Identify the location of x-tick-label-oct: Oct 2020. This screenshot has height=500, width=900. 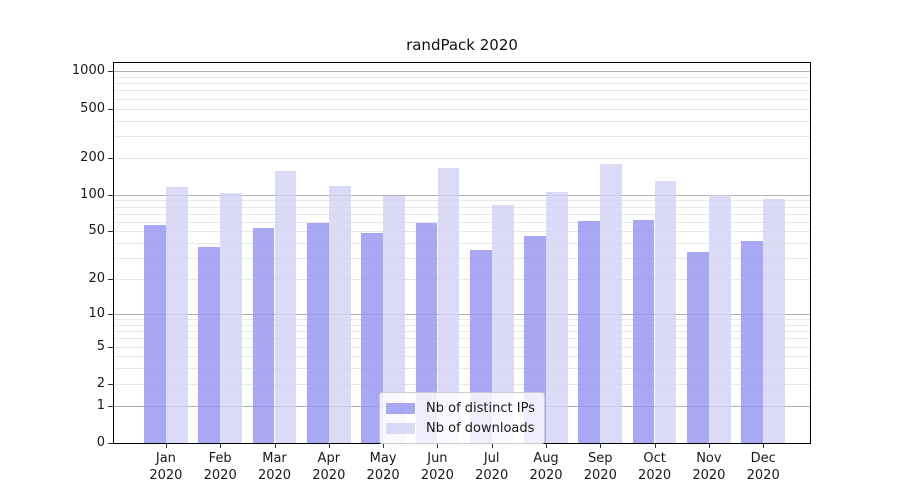
(655, 467).